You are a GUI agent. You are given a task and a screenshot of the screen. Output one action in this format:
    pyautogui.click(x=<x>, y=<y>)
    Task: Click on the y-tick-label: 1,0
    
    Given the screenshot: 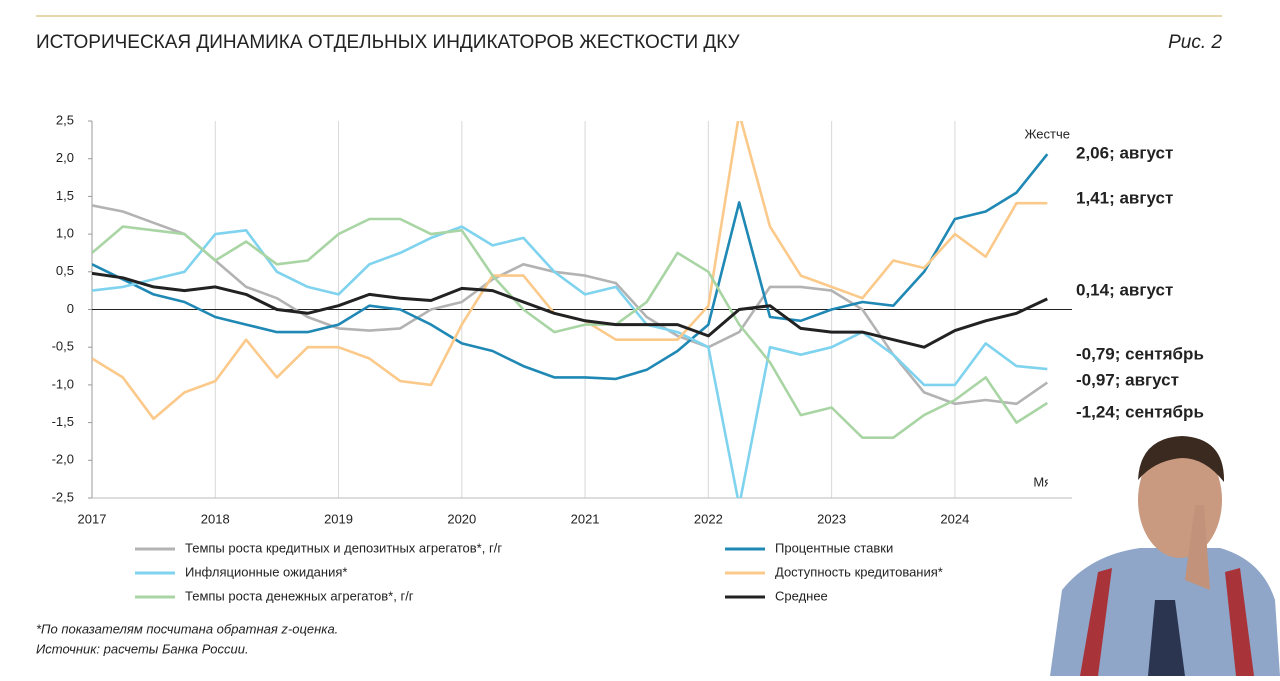 What is the action you would take?
    pyautogui.click(x=65, y=233)
    